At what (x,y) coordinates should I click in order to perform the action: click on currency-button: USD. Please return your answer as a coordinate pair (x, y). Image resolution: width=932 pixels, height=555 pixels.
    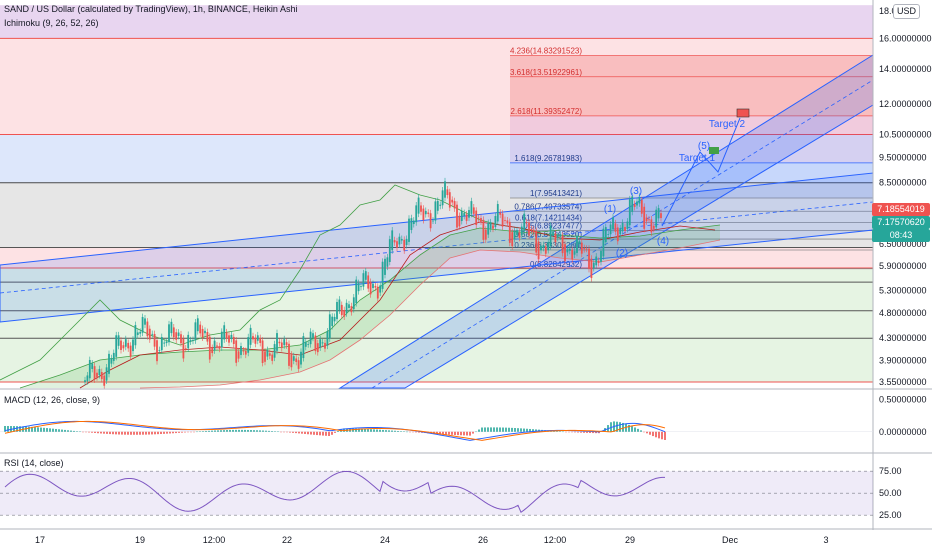
    Looking at the image, I should click on (907, 11).